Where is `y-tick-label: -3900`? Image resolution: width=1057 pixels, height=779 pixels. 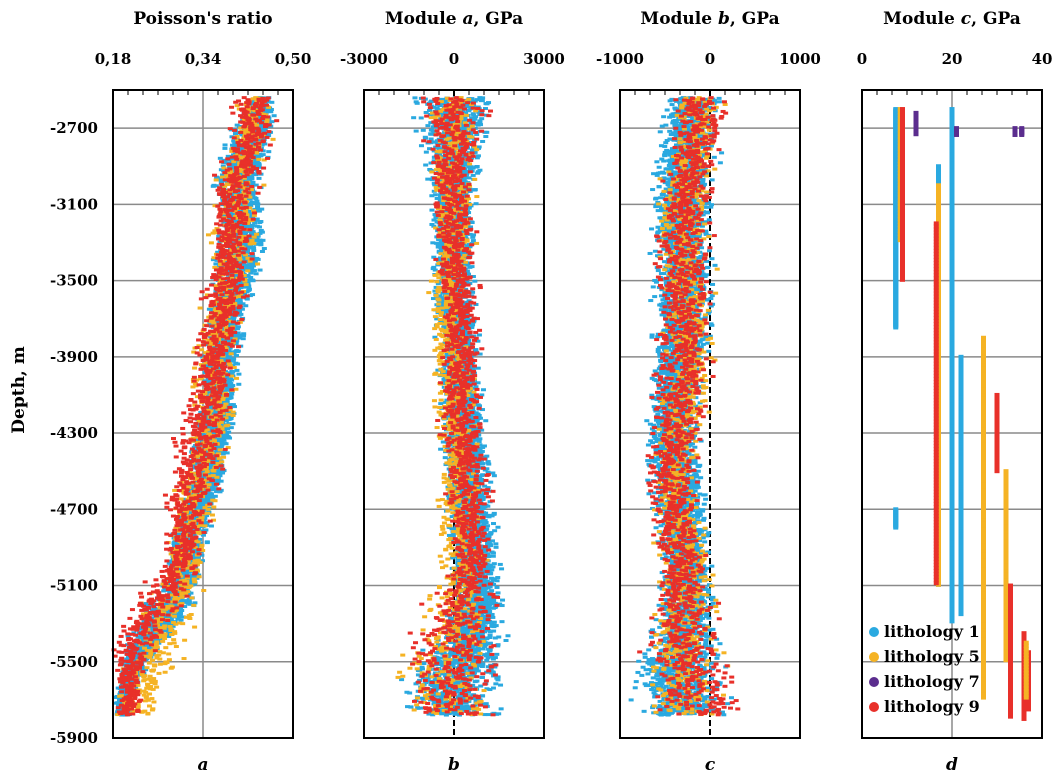
y-tick-label: -3900 is located at coordinates (74, 357).